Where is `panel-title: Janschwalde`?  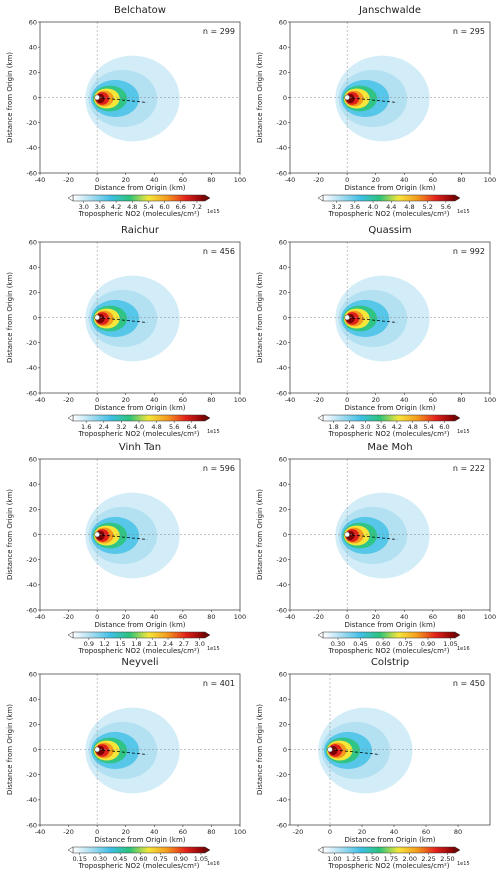
panel-title: Janschwalde is located at coordinates (389, 10).